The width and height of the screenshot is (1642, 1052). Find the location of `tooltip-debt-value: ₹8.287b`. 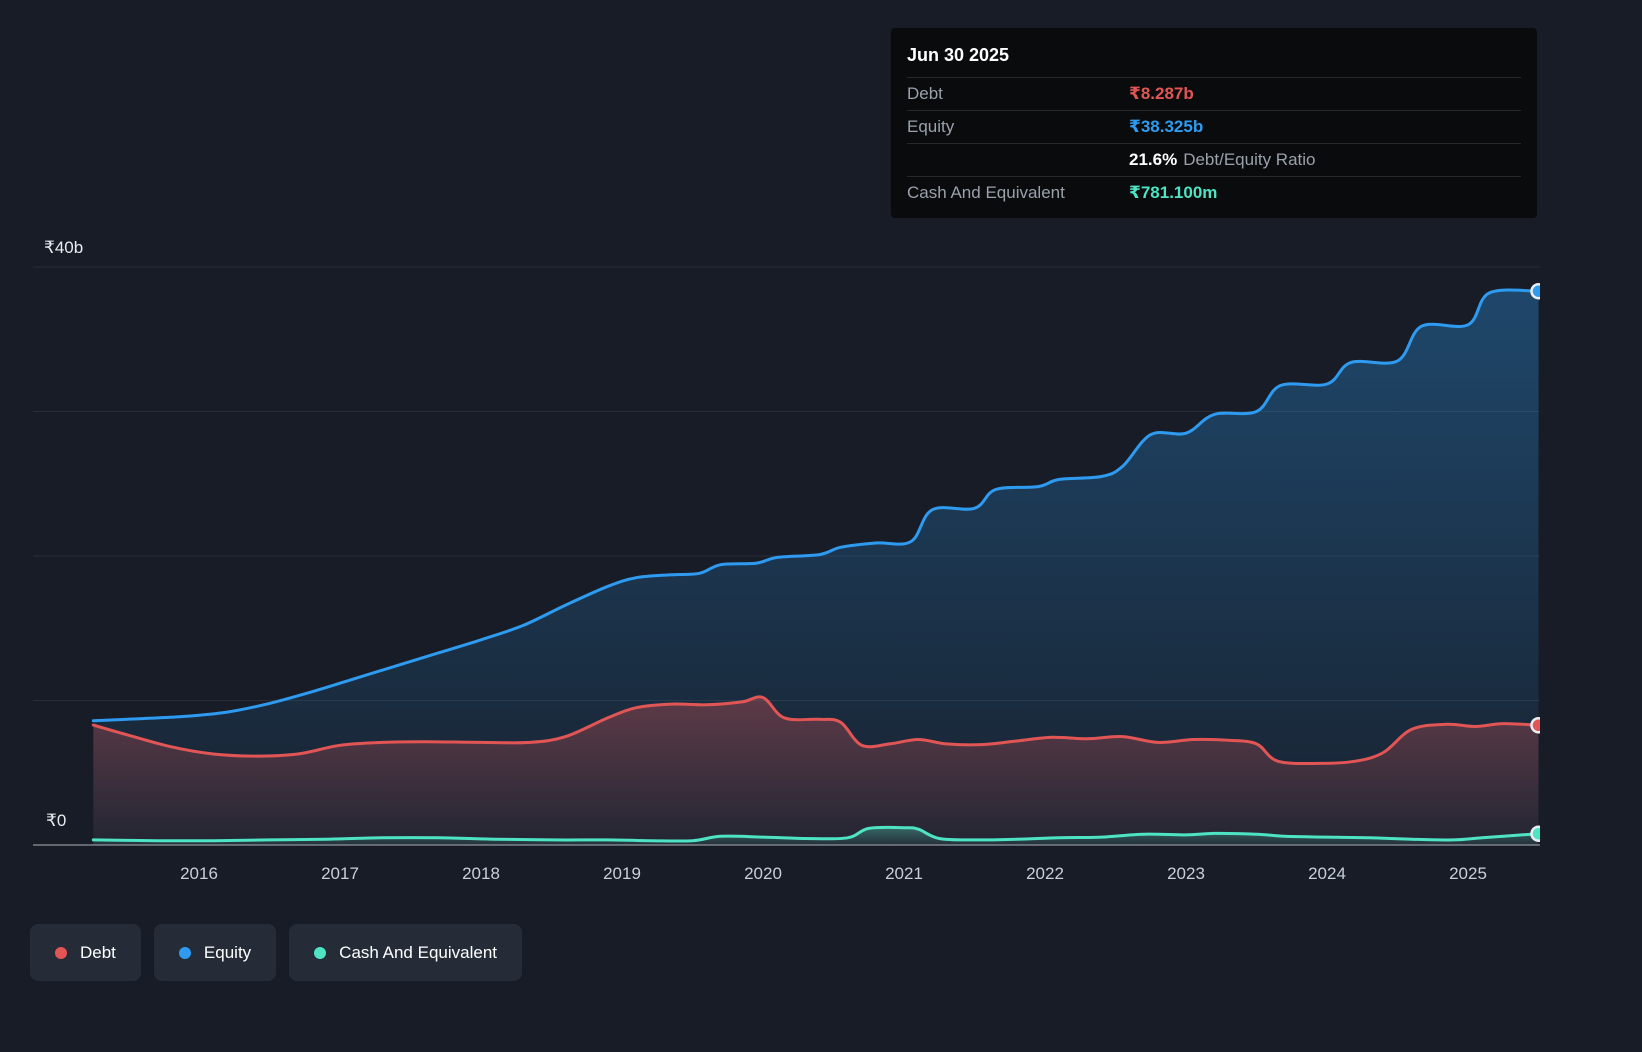

tooltip-debt-value: ₹8.287b is located at coordinates (1161, 93).